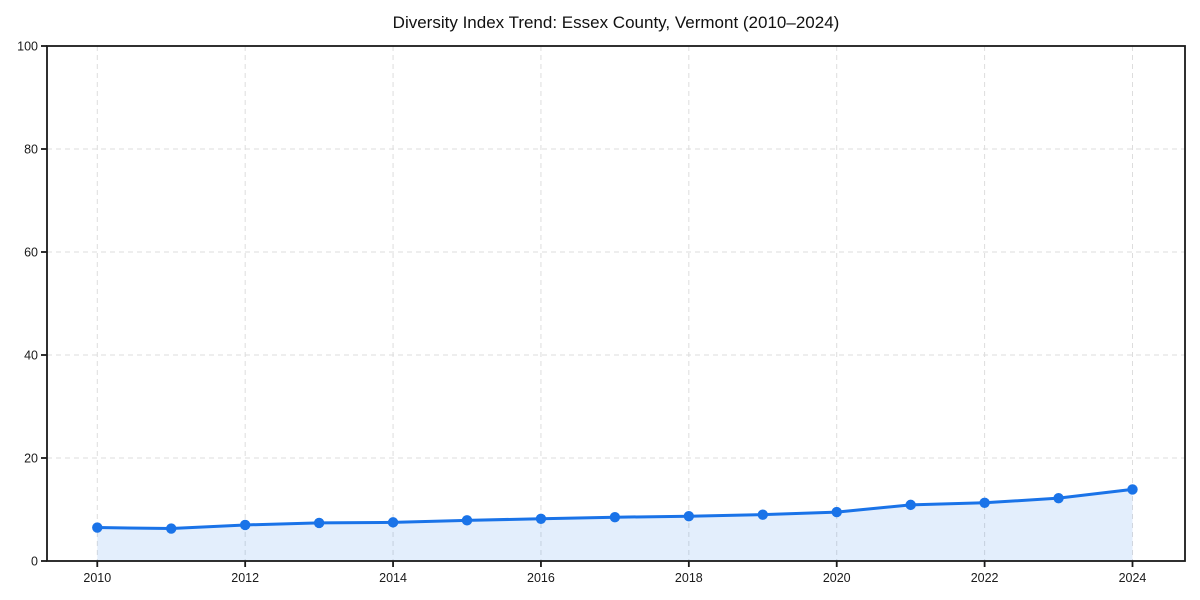 Image resolution: width=1200 pixels, height=600 pixels. I want to click on data-point-2016, so click(541, 518).